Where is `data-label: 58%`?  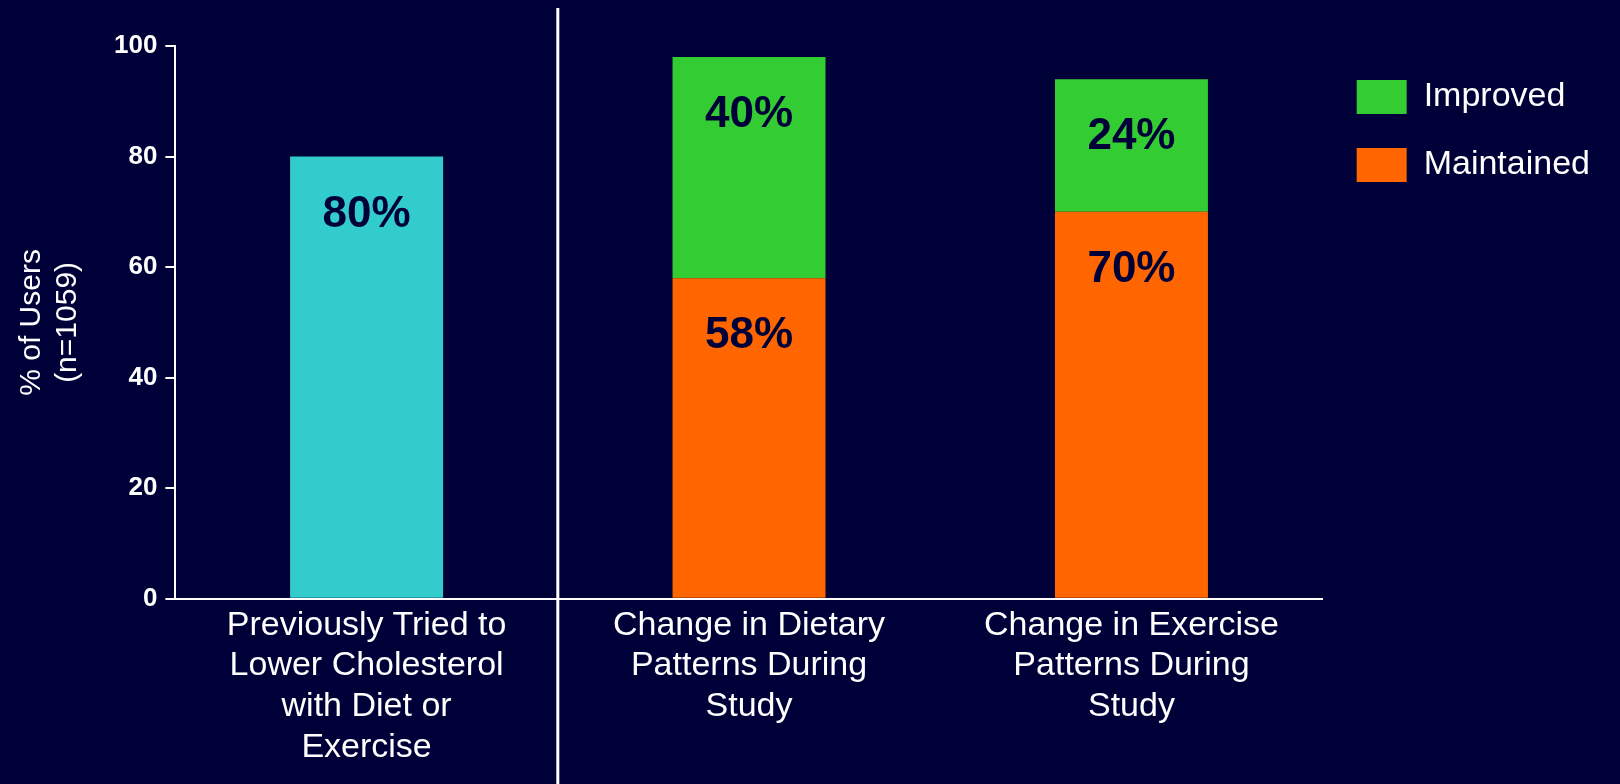 data-label: 58% is located at coordinates (749, 333).